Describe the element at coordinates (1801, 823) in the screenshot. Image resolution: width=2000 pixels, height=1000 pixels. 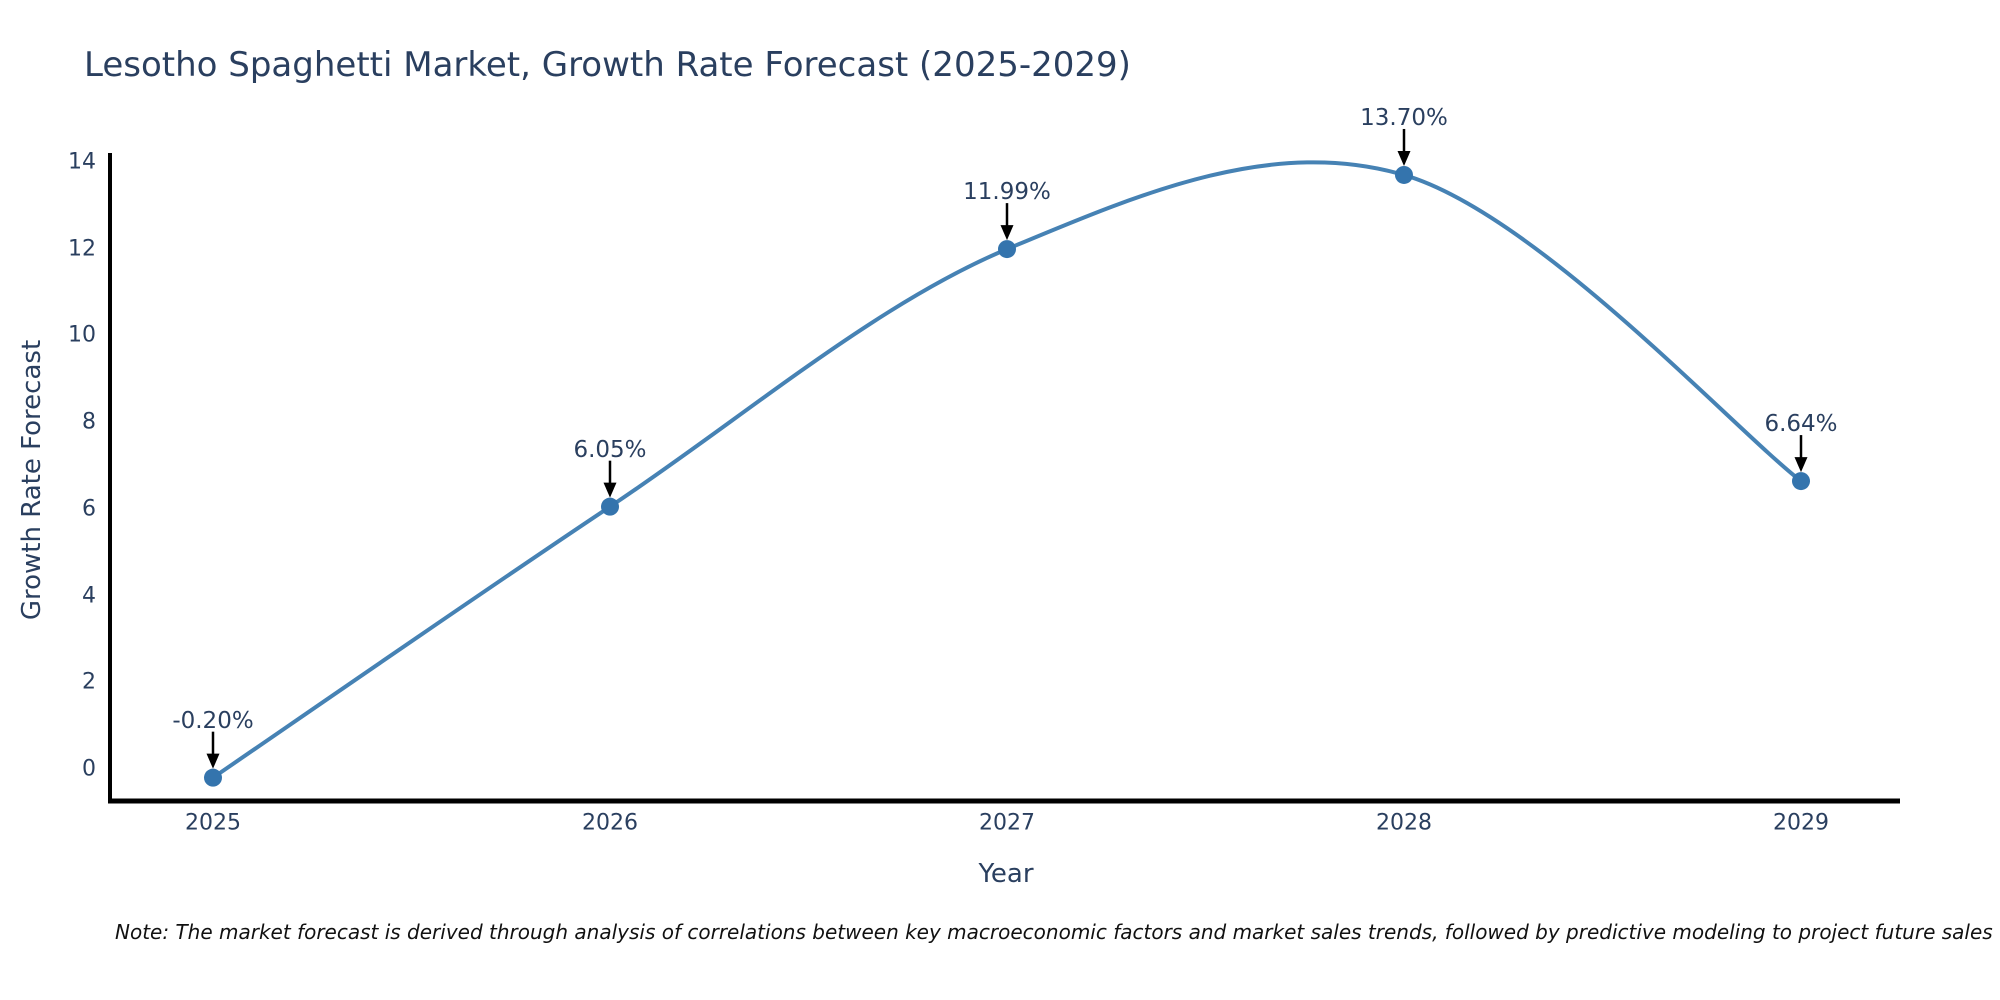
I see `x-tick-label: 2029` at that location.